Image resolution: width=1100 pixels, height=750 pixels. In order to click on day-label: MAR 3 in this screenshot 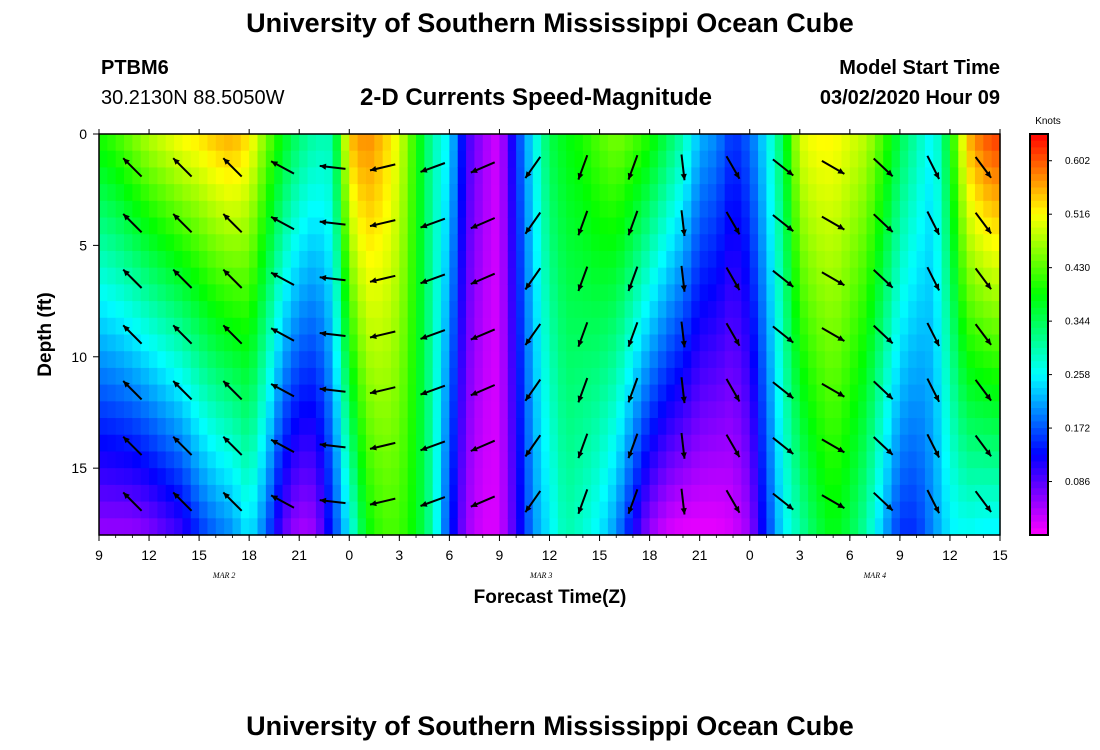, I will do `click(540, 575)`.